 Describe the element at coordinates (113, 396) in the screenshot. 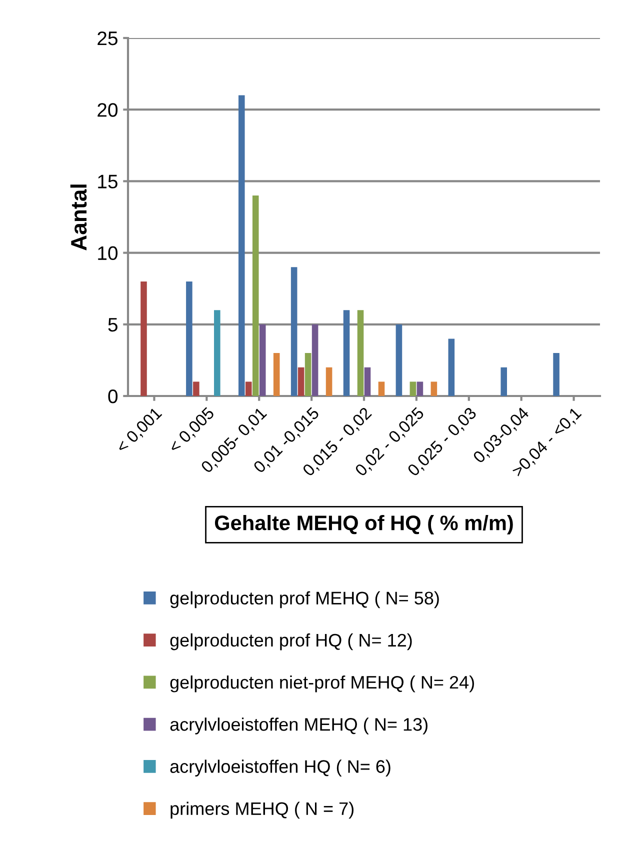

I see `y-tick-label: 0` at that location.